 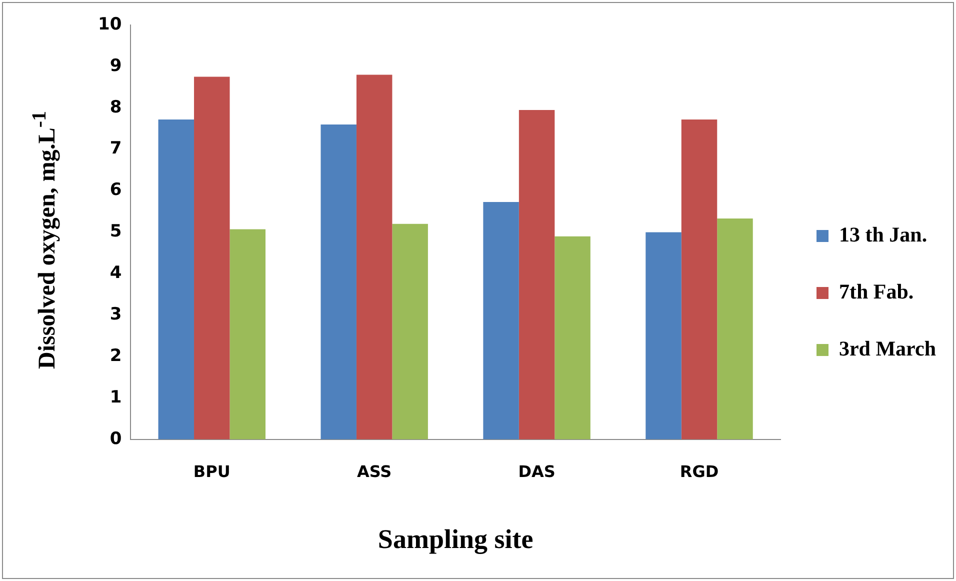 What do you see at coordinates (876, 291) in the screenshot?
I see `legend-label: 7th Fab.` at bounding box center [876, 291].